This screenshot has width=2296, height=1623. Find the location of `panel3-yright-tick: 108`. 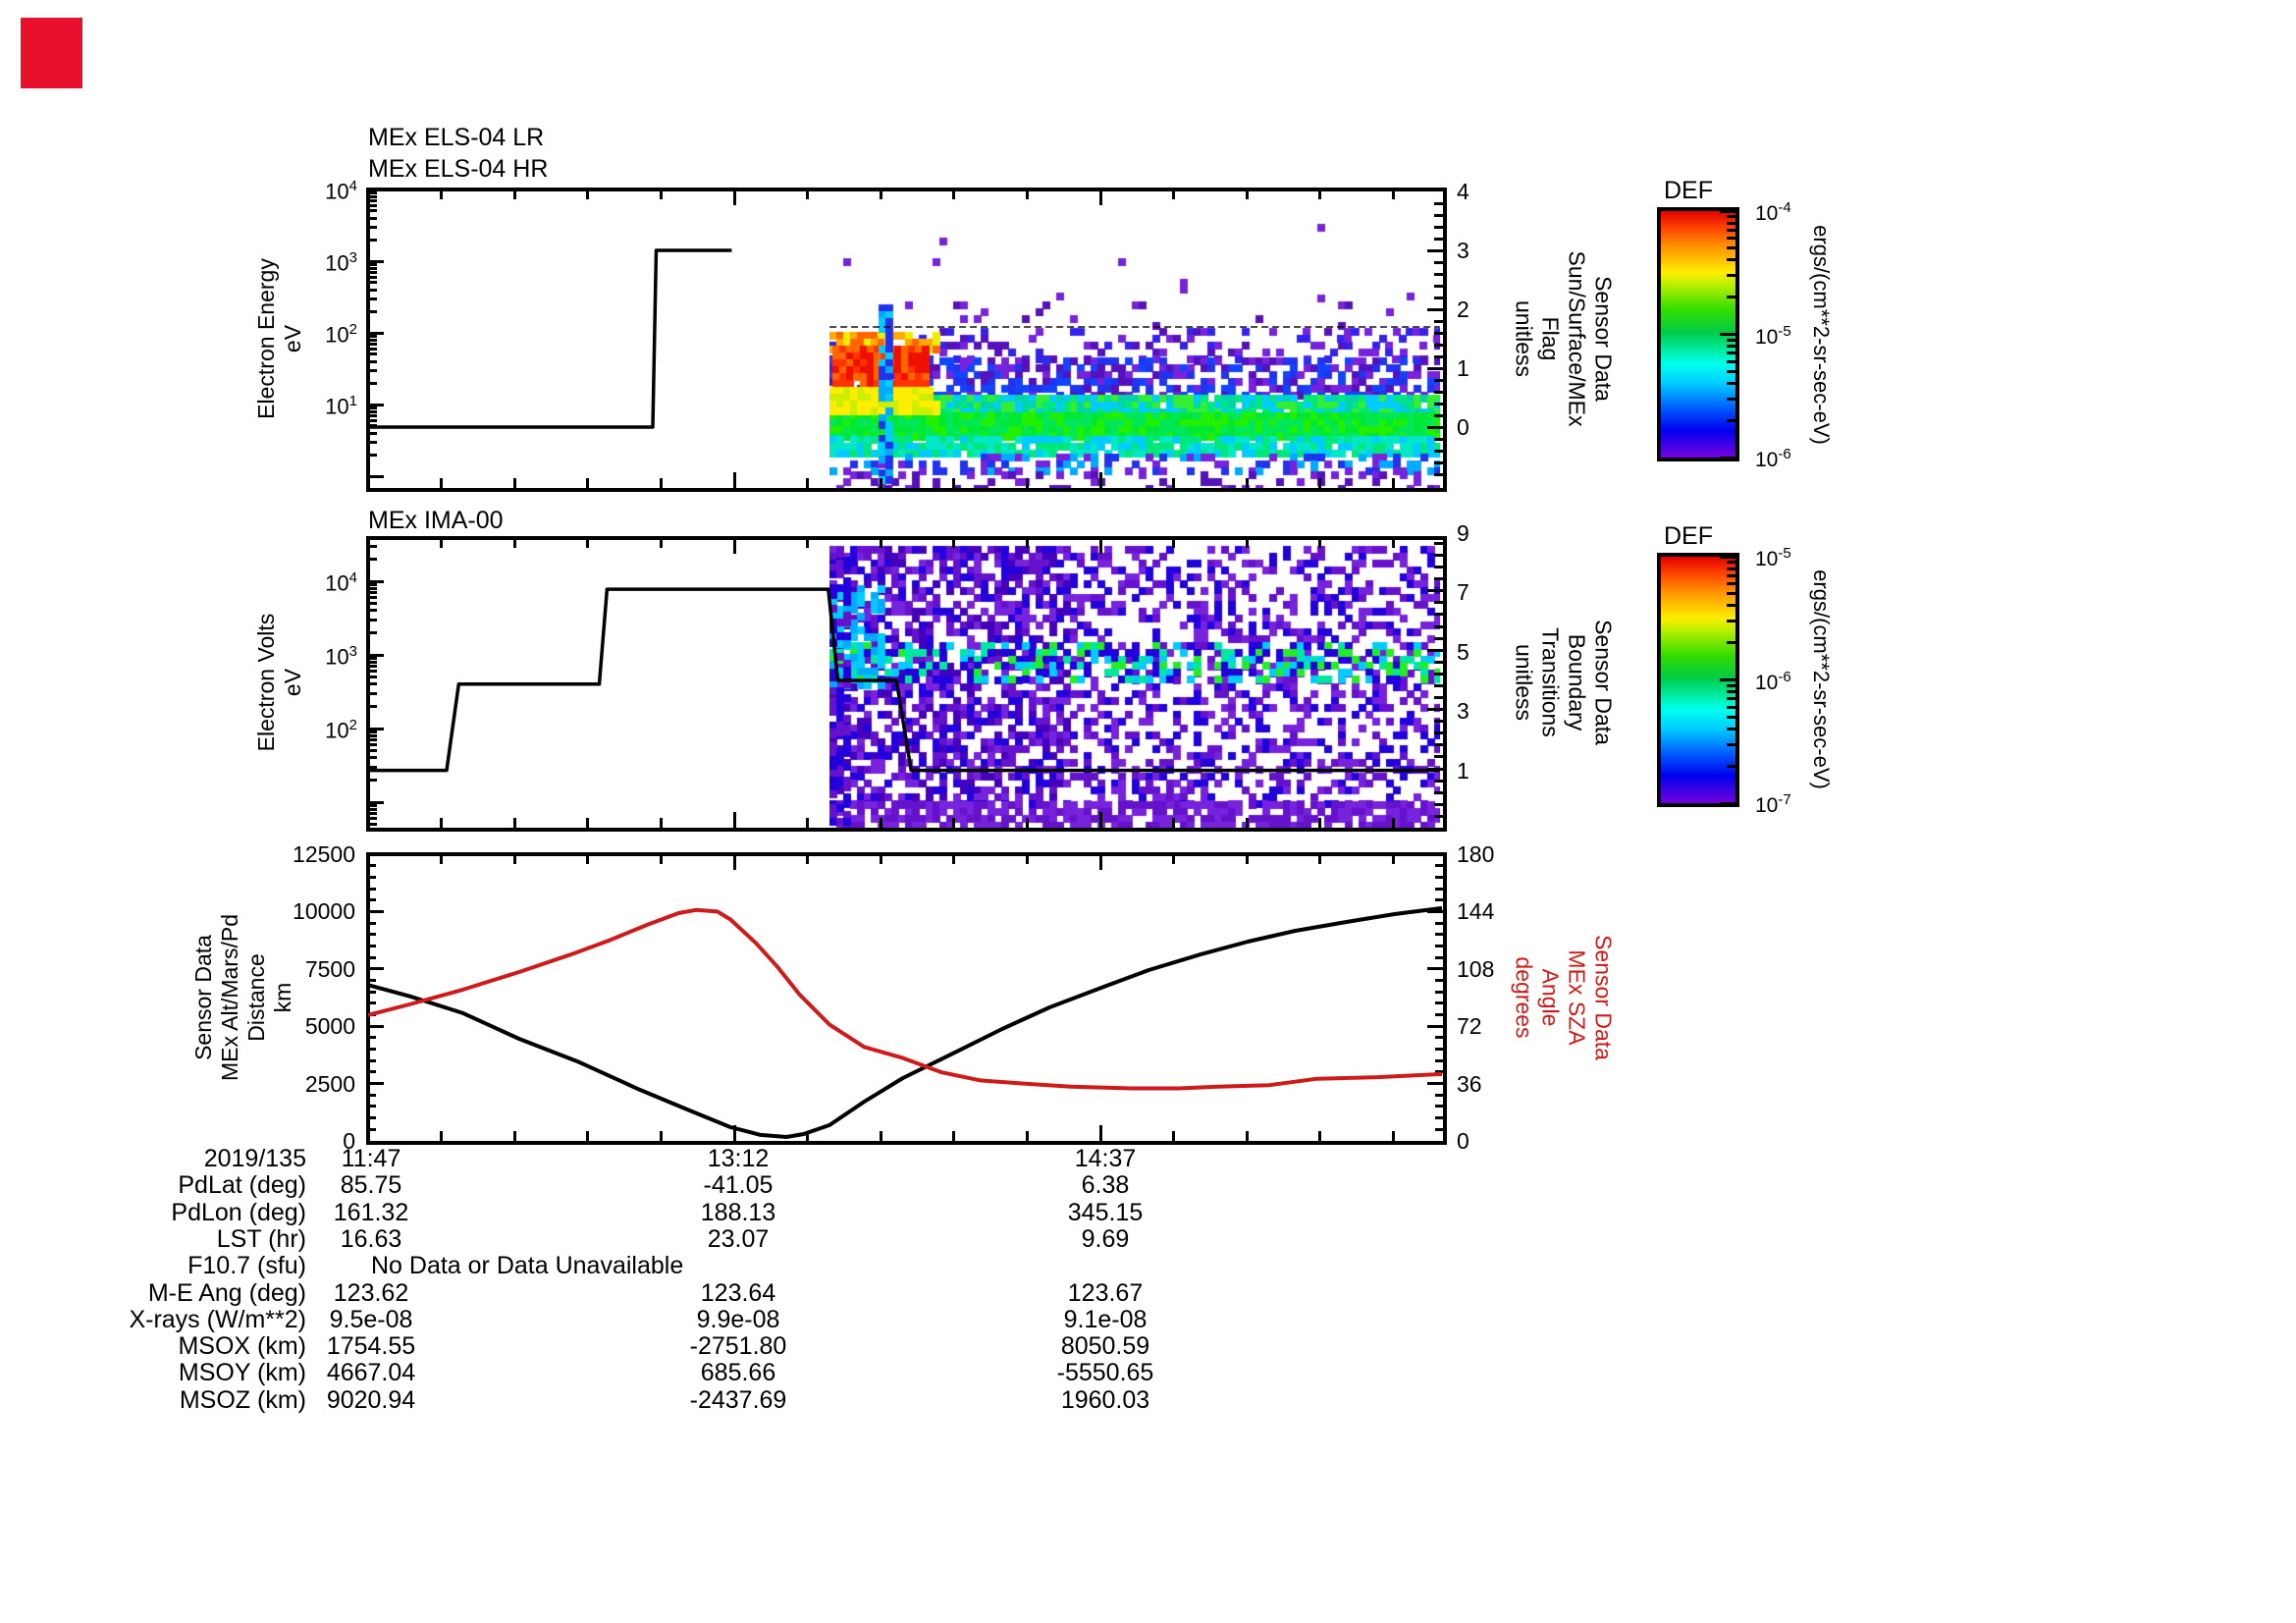

panel3-yright-tick: 108 is located at coordinates (1476, 968).